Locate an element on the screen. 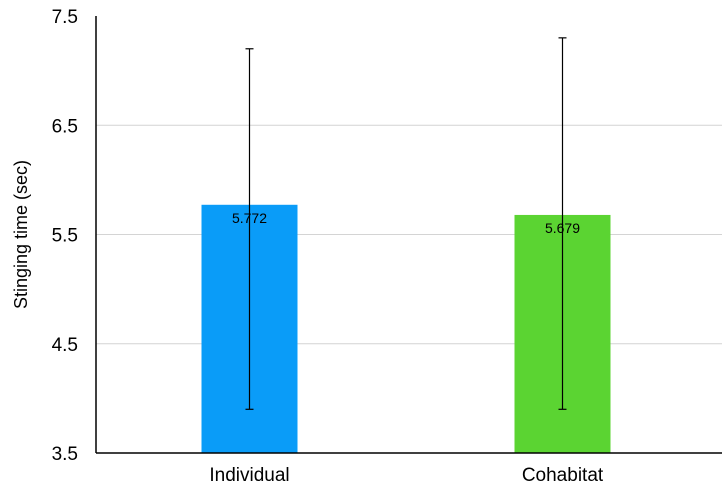 The height and width of the screenshot is (486, 722). x-tick-label: Individual is located at coordinates (249, 475).